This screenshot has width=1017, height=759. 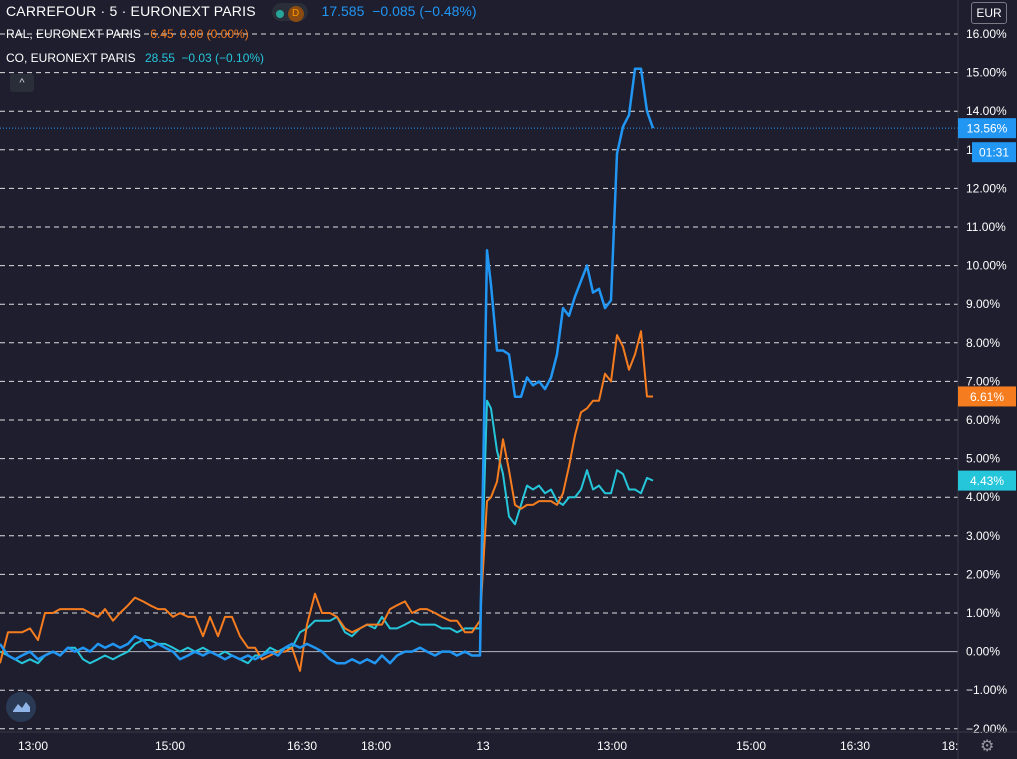 What do you see at coordinates (983, 574) in the screenshot?
I see `y-tick-label: 2.00%` at bounding box center [983, 574].